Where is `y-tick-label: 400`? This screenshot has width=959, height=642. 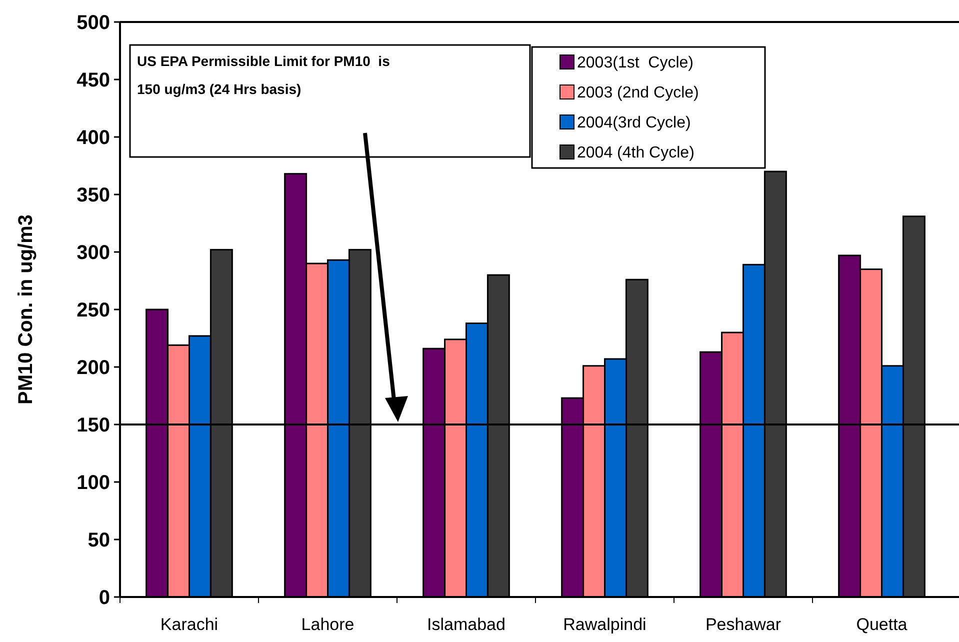
y-tick-label: 400 is located at coordinates (93, 138).